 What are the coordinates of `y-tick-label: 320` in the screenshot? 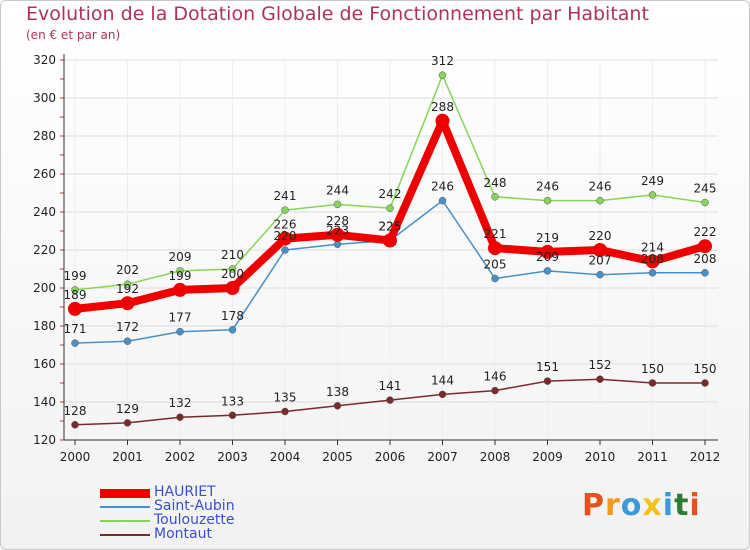 It's located at (44, 60).